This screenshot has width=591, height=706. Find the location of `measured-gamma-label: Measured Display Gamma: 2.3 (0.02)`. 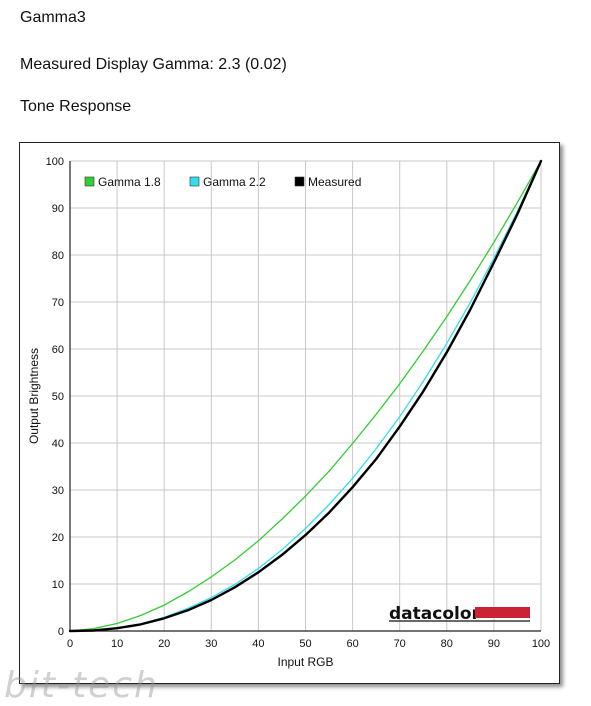

measured-gamma-label: Measured Display Gamma: 2.3 (0.02) is located at coordinates (153, 64).